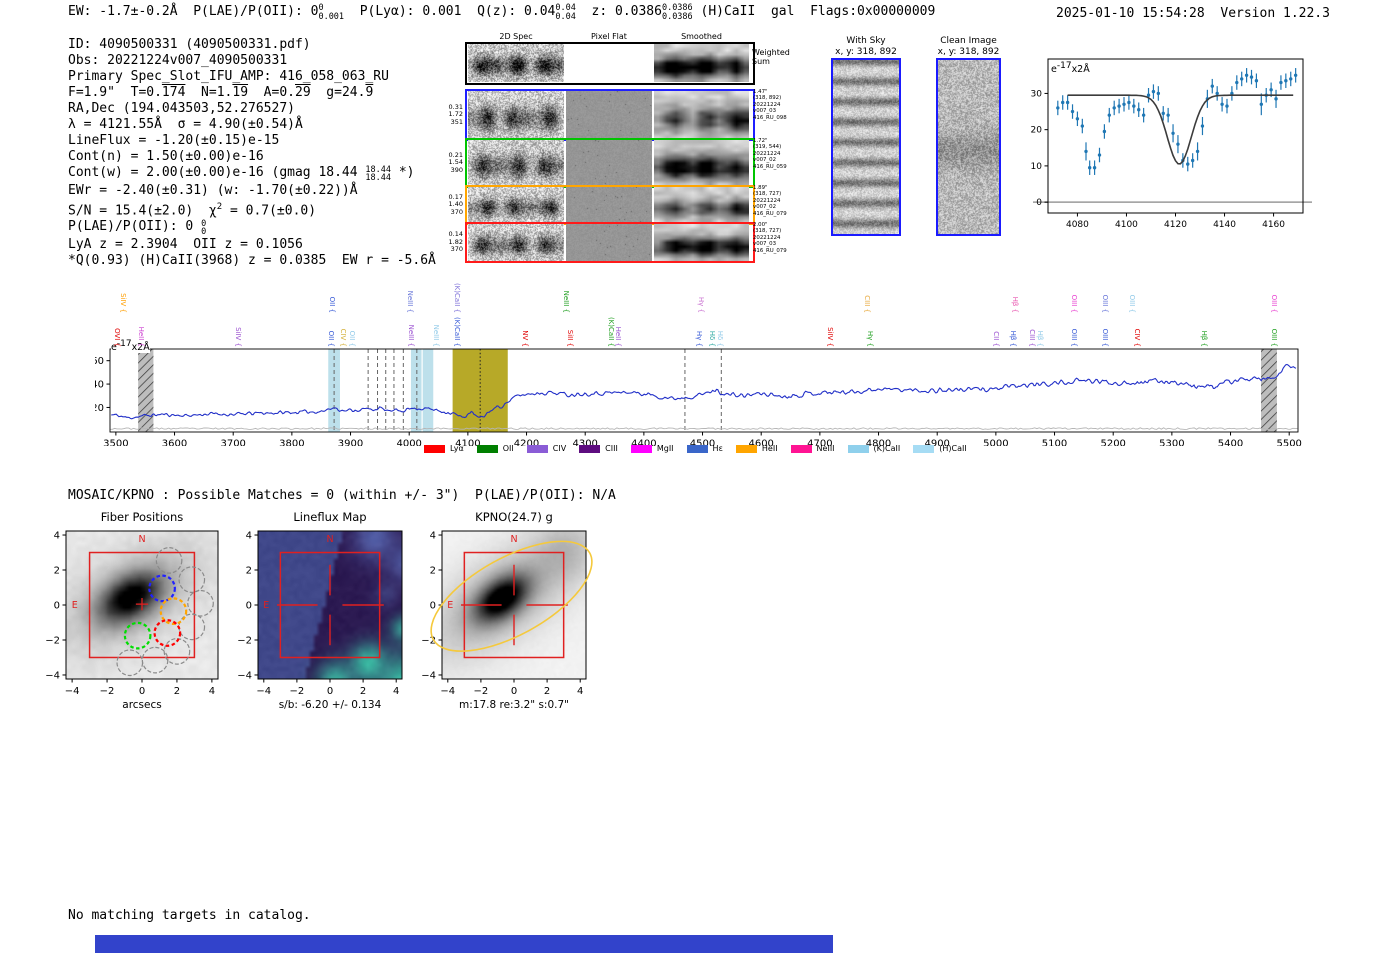 This screenshot has height=953, width=1400. Describe the element at coordinates (117, 337) in the screenshot. I see `line-marker-bottom: OVI {` at that location.